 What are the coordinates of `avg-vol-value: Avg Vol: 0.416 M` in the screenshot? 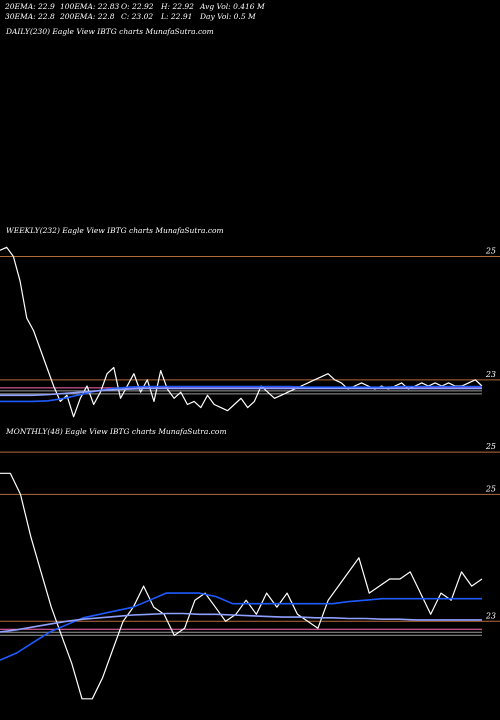 It's located at (232, 6).